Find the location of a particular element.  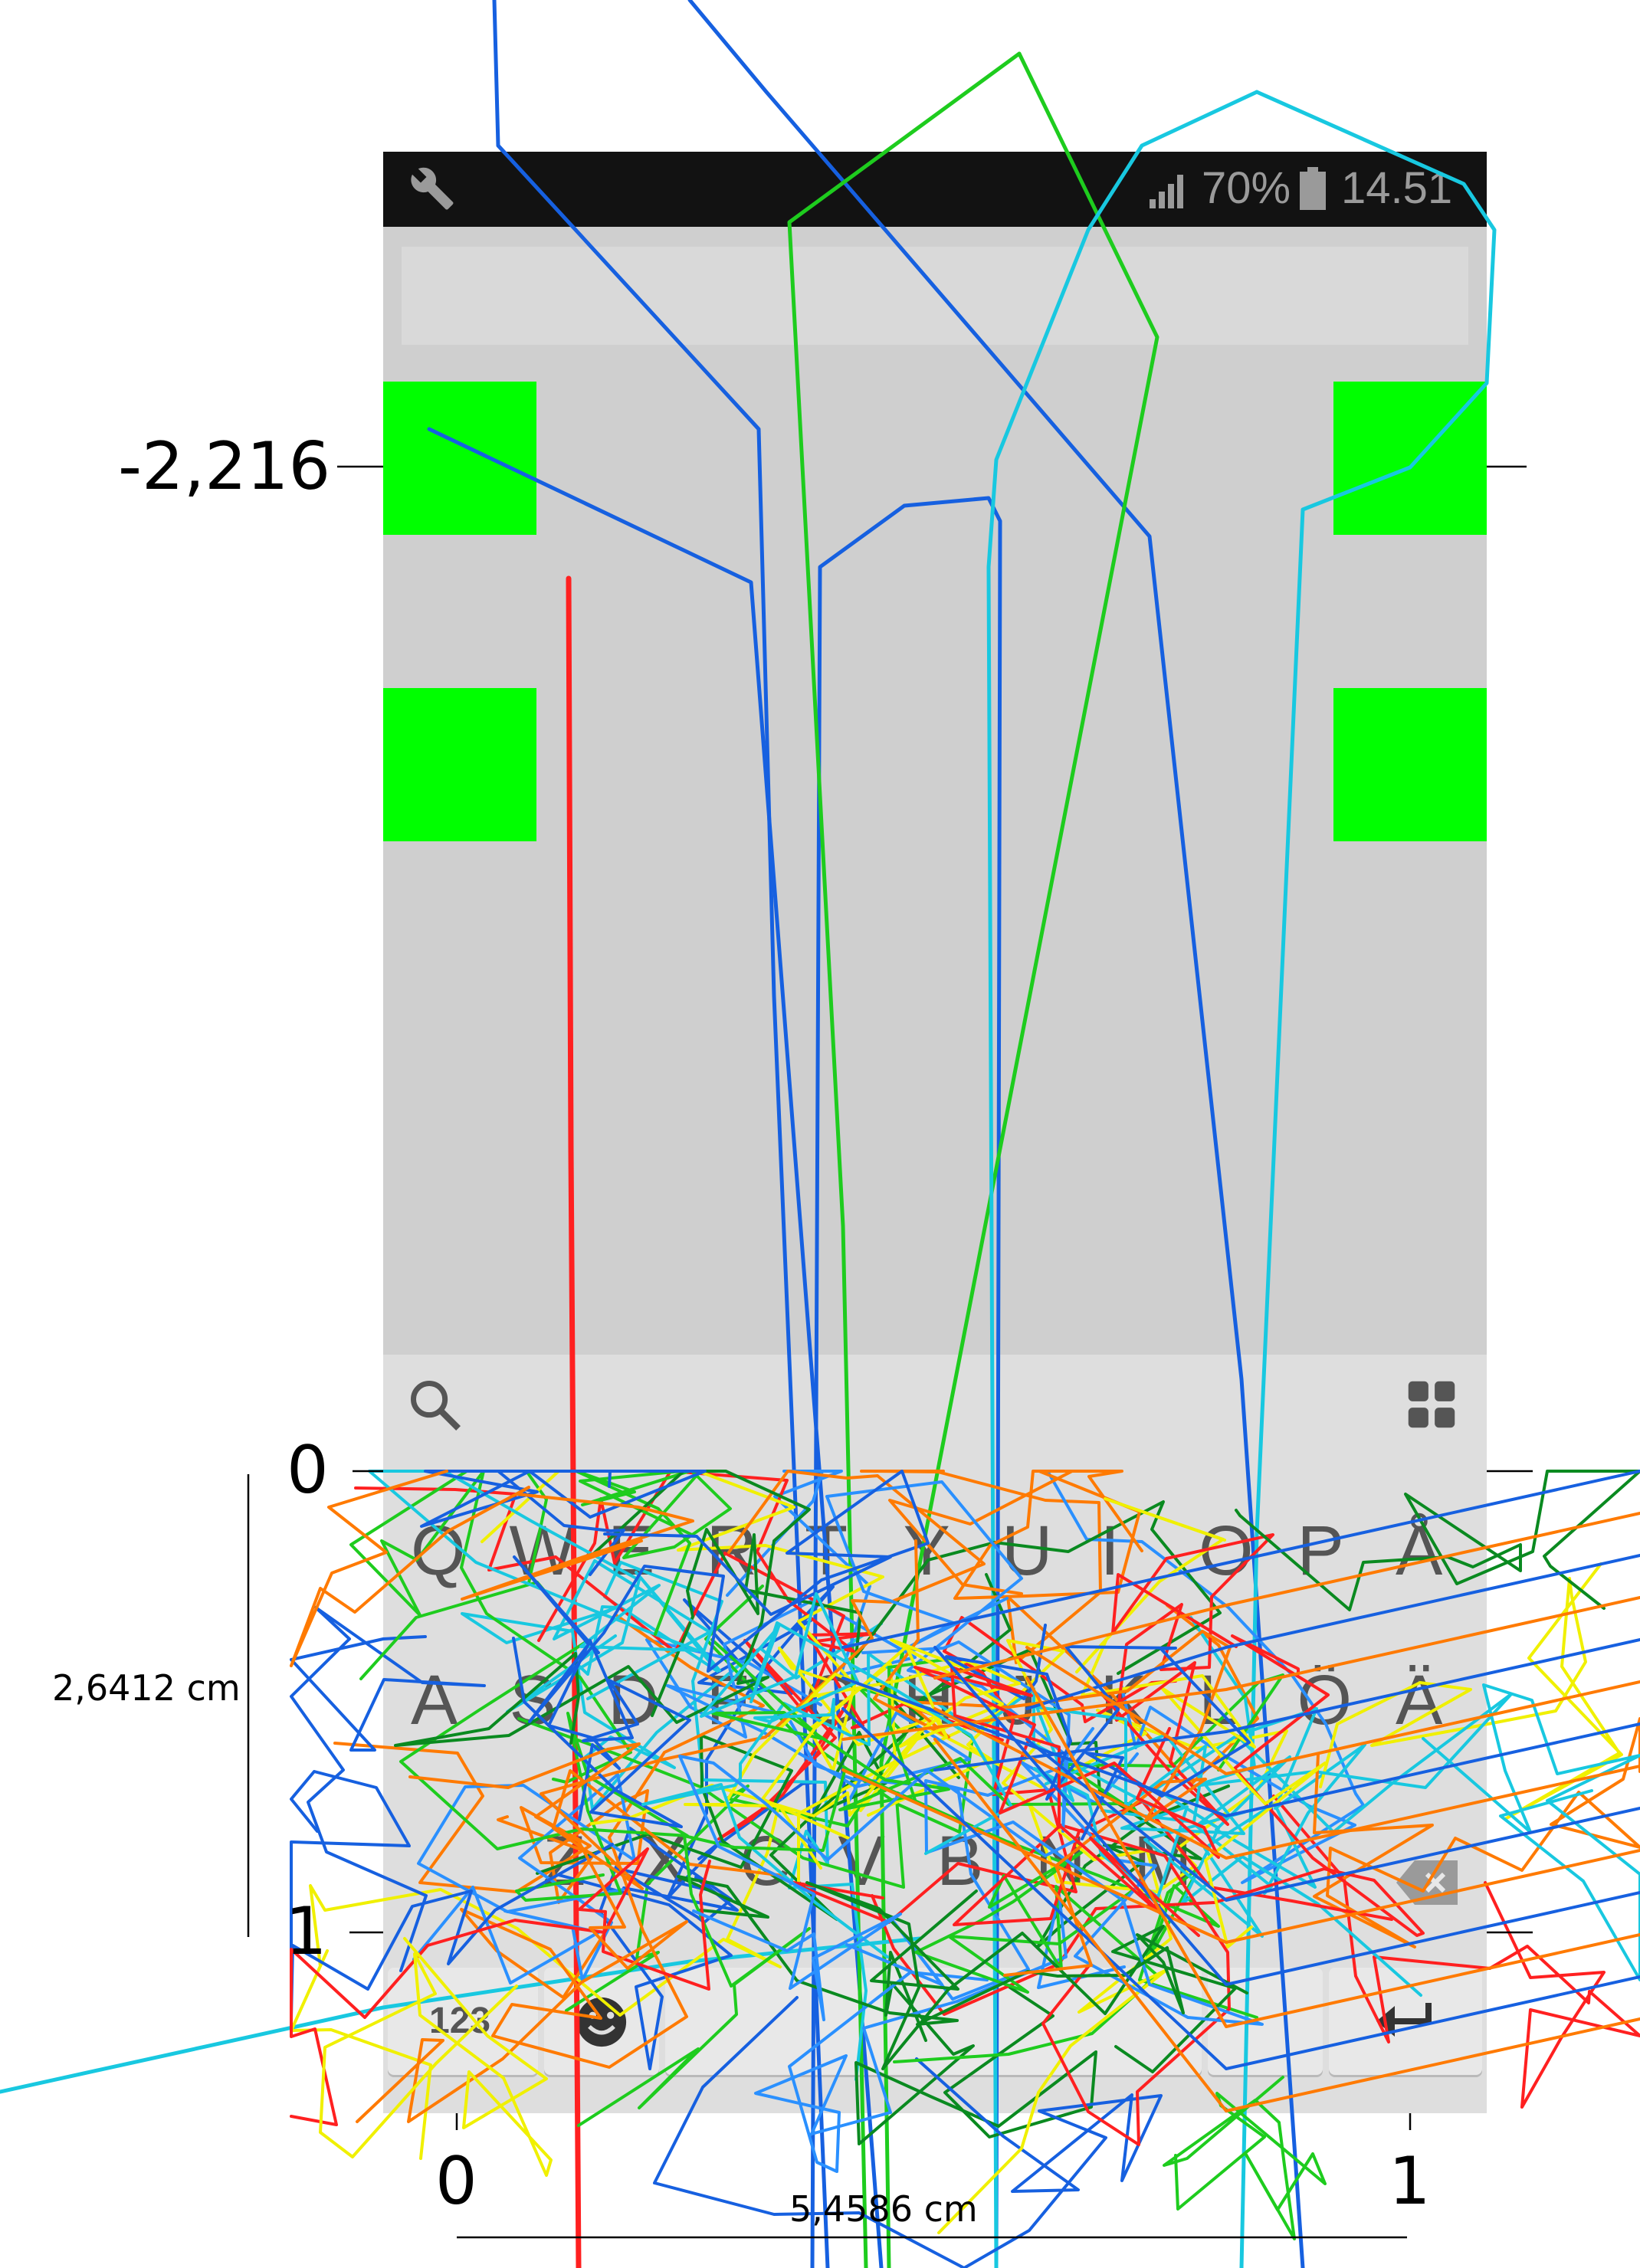

battery-icon is located at coordinates (1313, 188).